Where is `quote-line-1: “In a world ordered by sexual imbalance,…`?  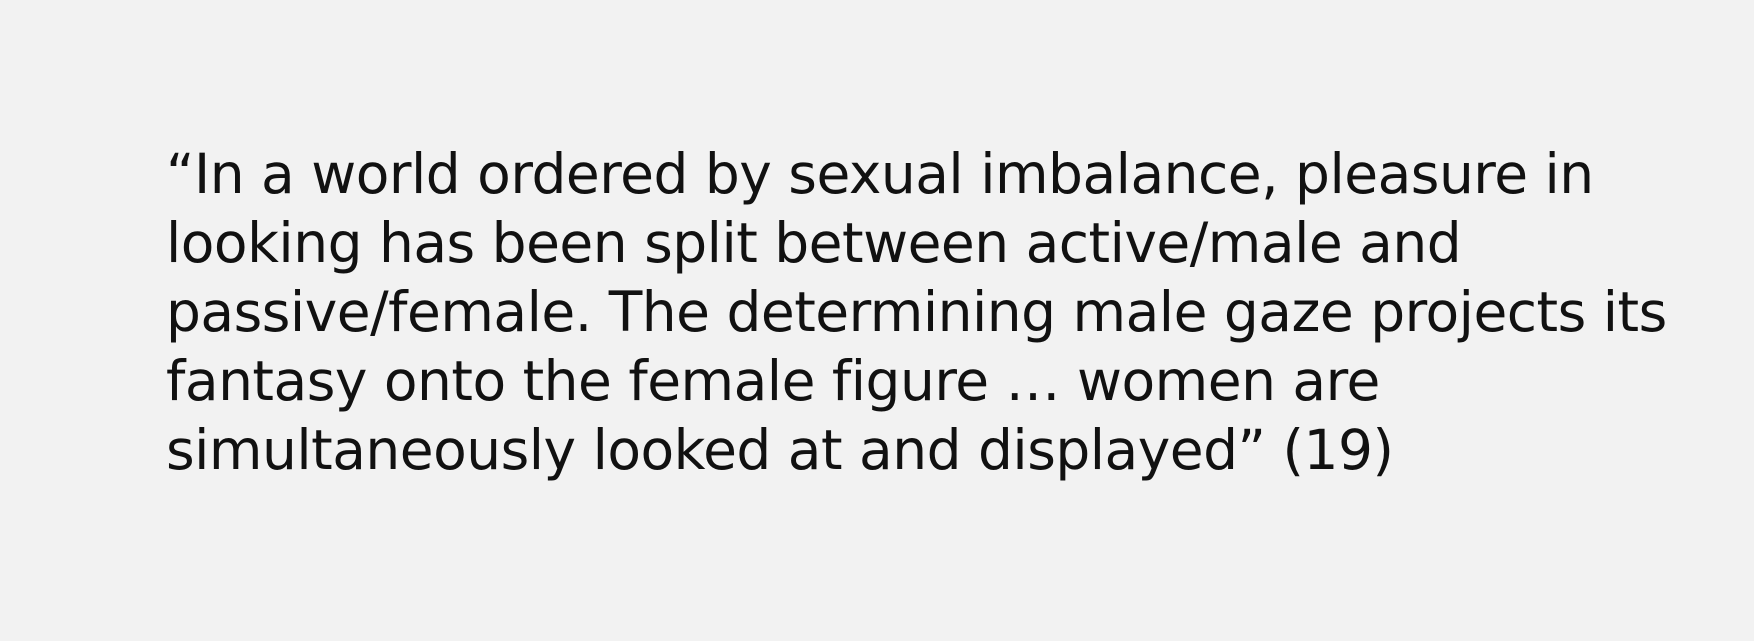 quote-line-1: “In a world ordered by sexual imbalance,… is located at coordinates (880, 174).